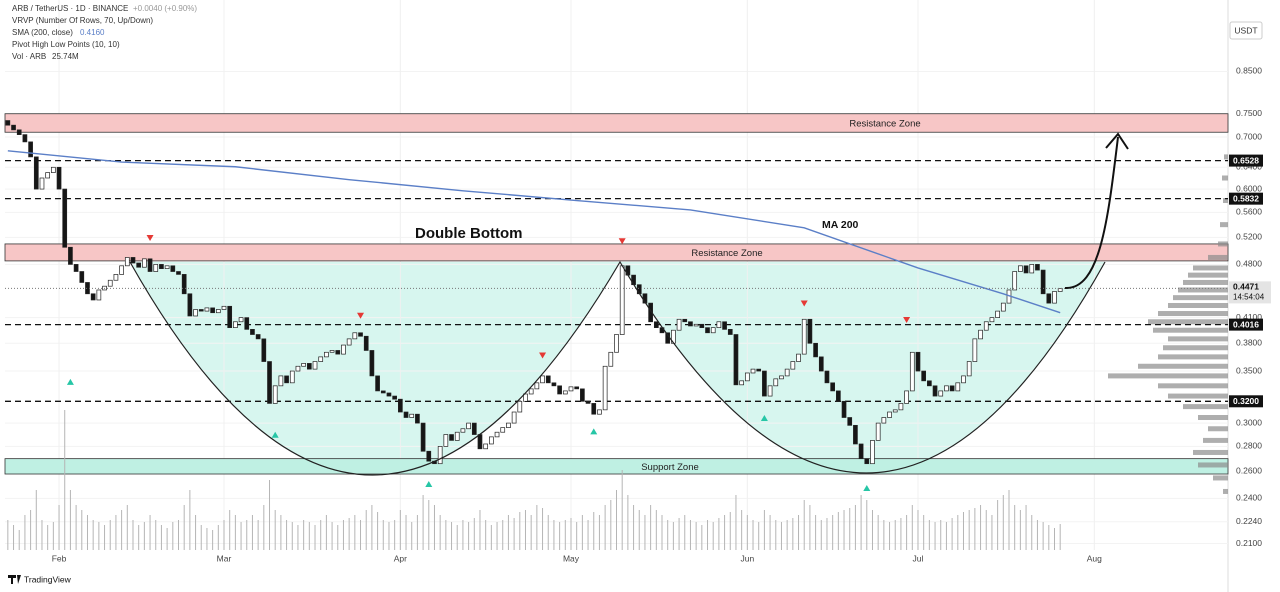 The height and width of the screenshot is (592, 1280). What do you see at coordinates (543, 355) in the screenshot?
I see `pivot-high` at bounding box center [543, 355].